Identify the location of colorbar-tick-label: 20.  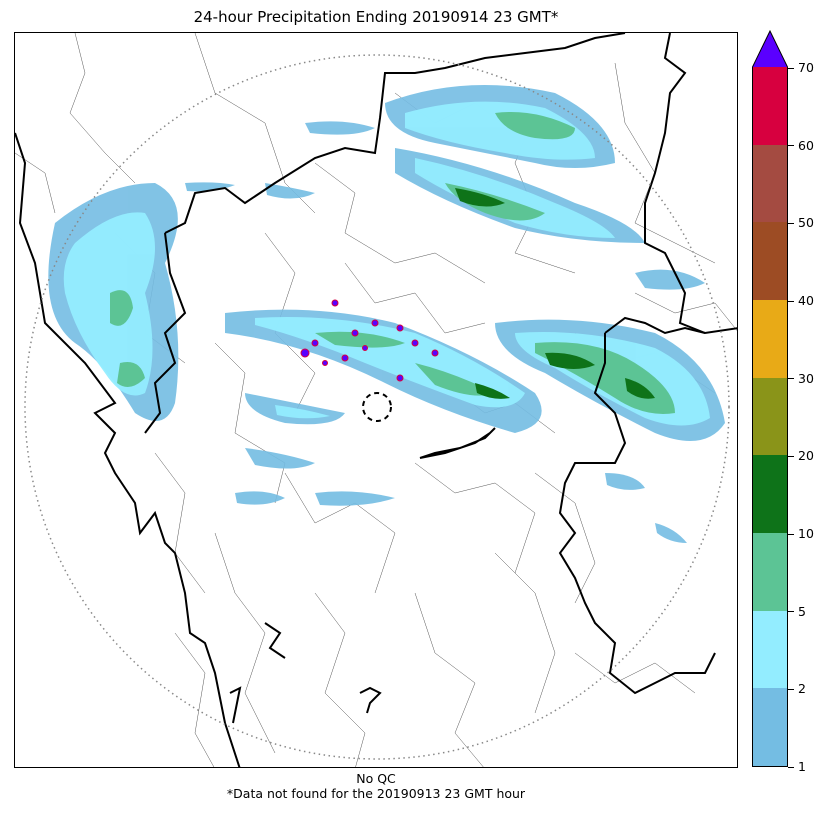
(806, 456).